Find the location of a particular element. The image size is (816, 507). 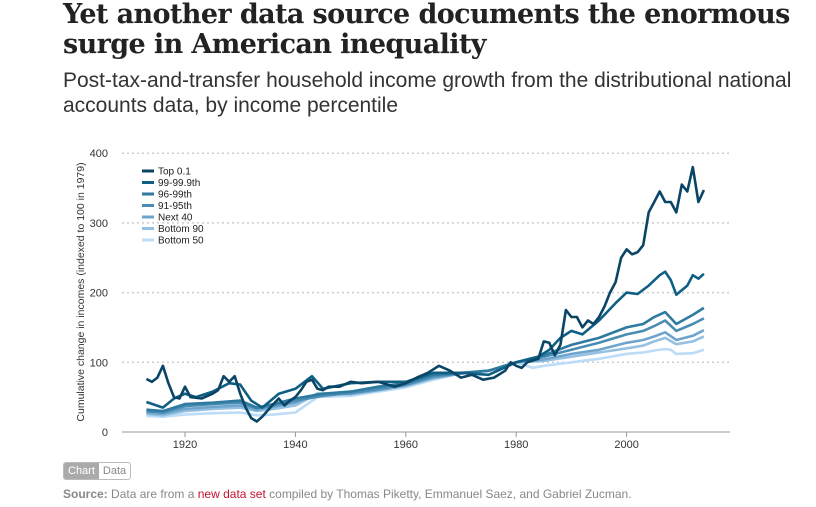

y-axis: 0 100 200 300 400 is located at coordinates (99, 293).